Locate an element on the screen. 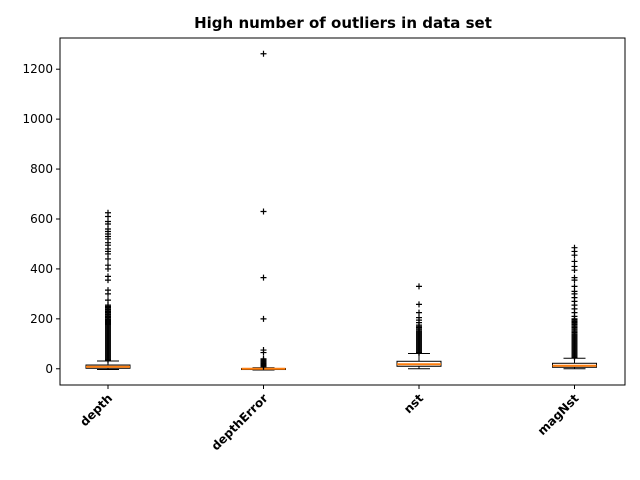  x-tick-label: nst is located at coordinates (413, 403).